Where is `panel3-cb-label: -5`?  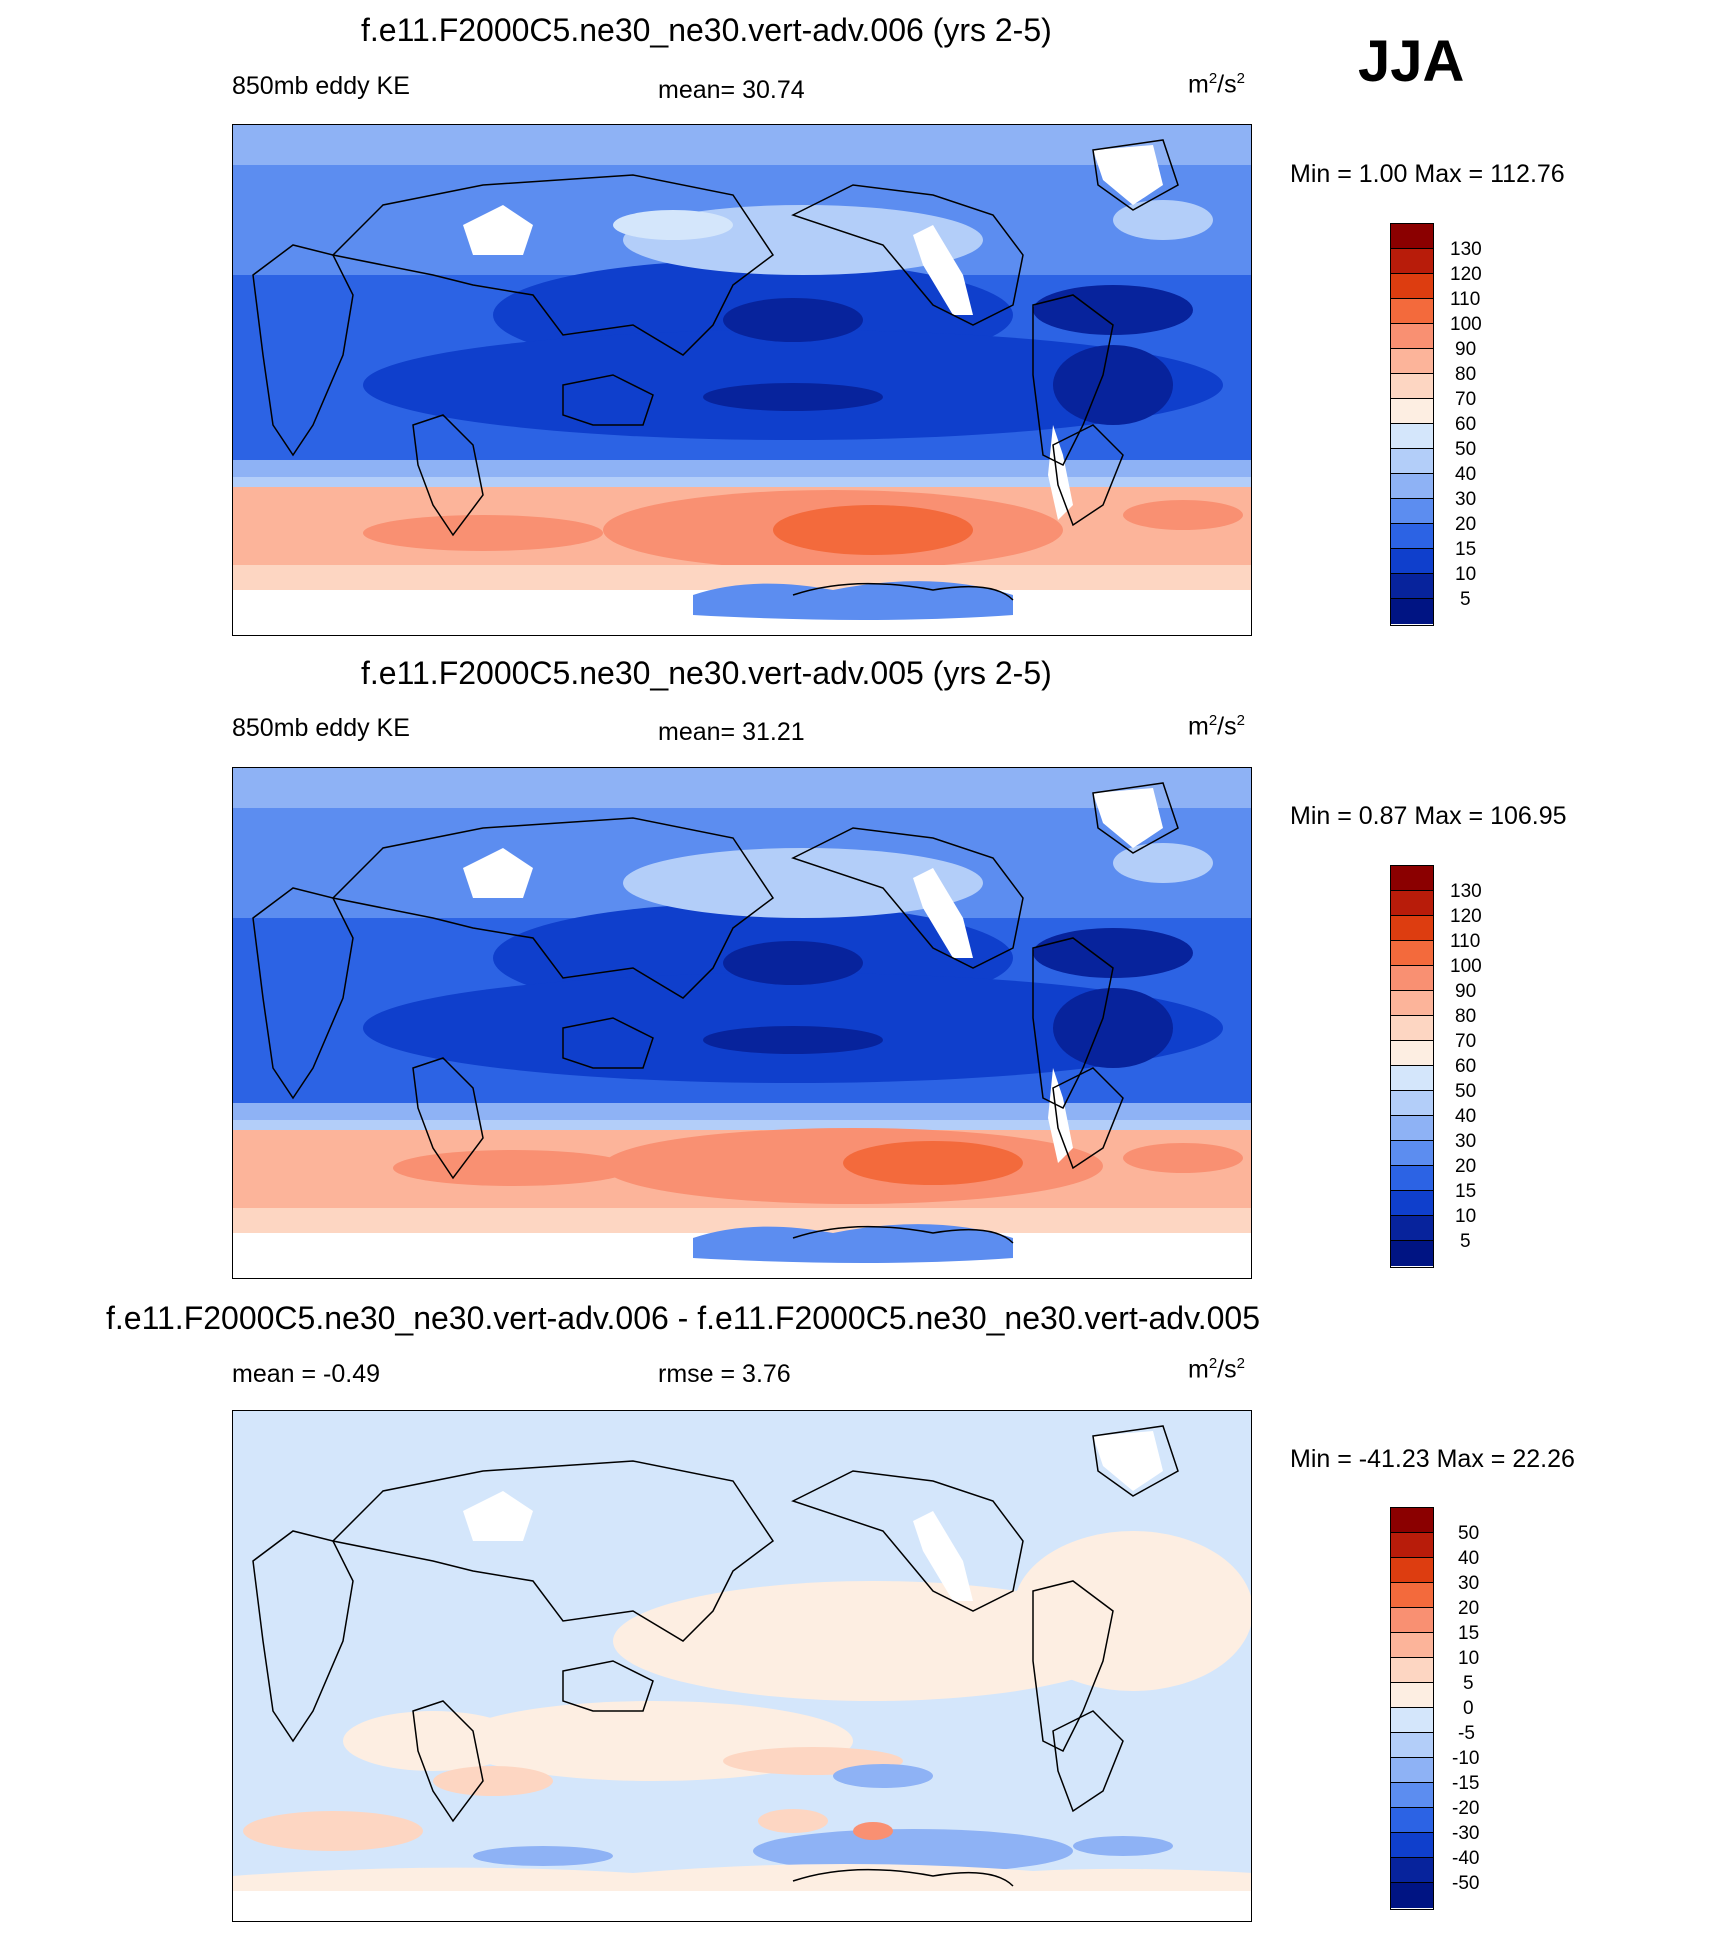
panel3-cb-label: -5 is located at coordinates (1466, 1733).